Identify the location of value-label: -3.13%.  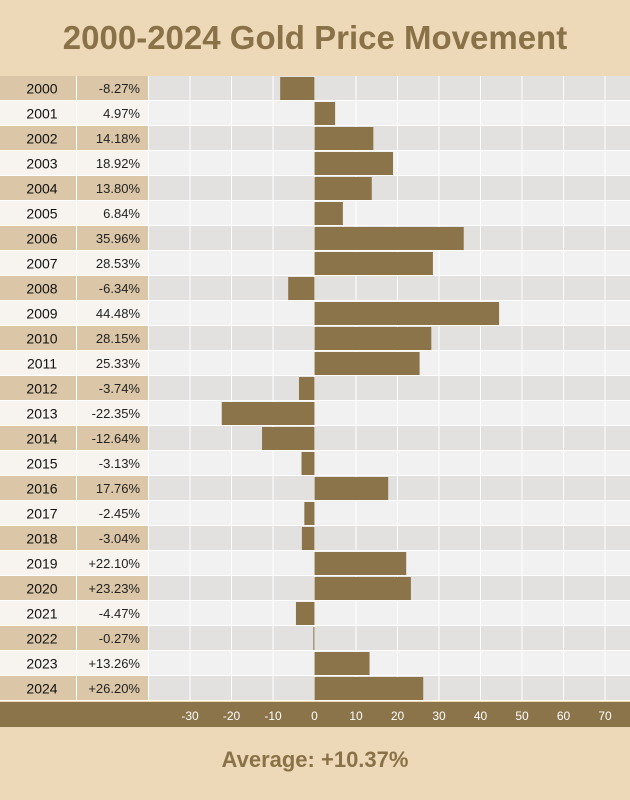
(120, 463).